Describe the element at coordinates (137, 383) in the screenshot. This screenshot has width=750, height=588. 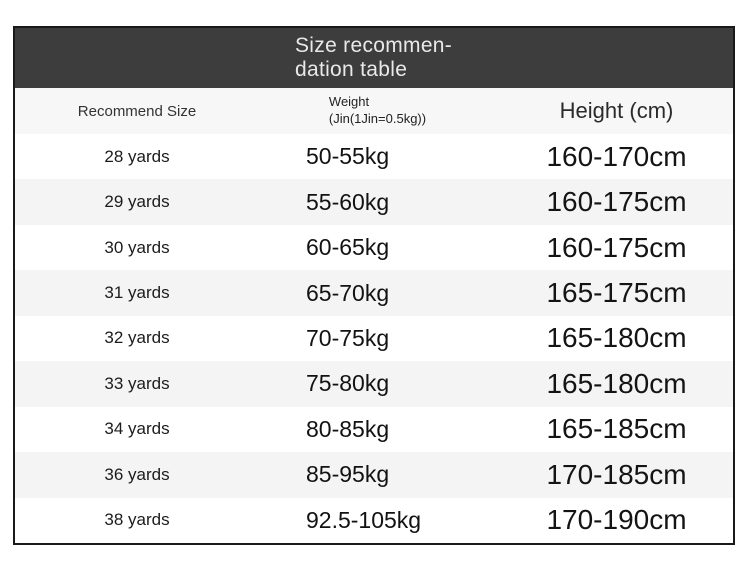
I see `size-cell: 33 yards` at that location.